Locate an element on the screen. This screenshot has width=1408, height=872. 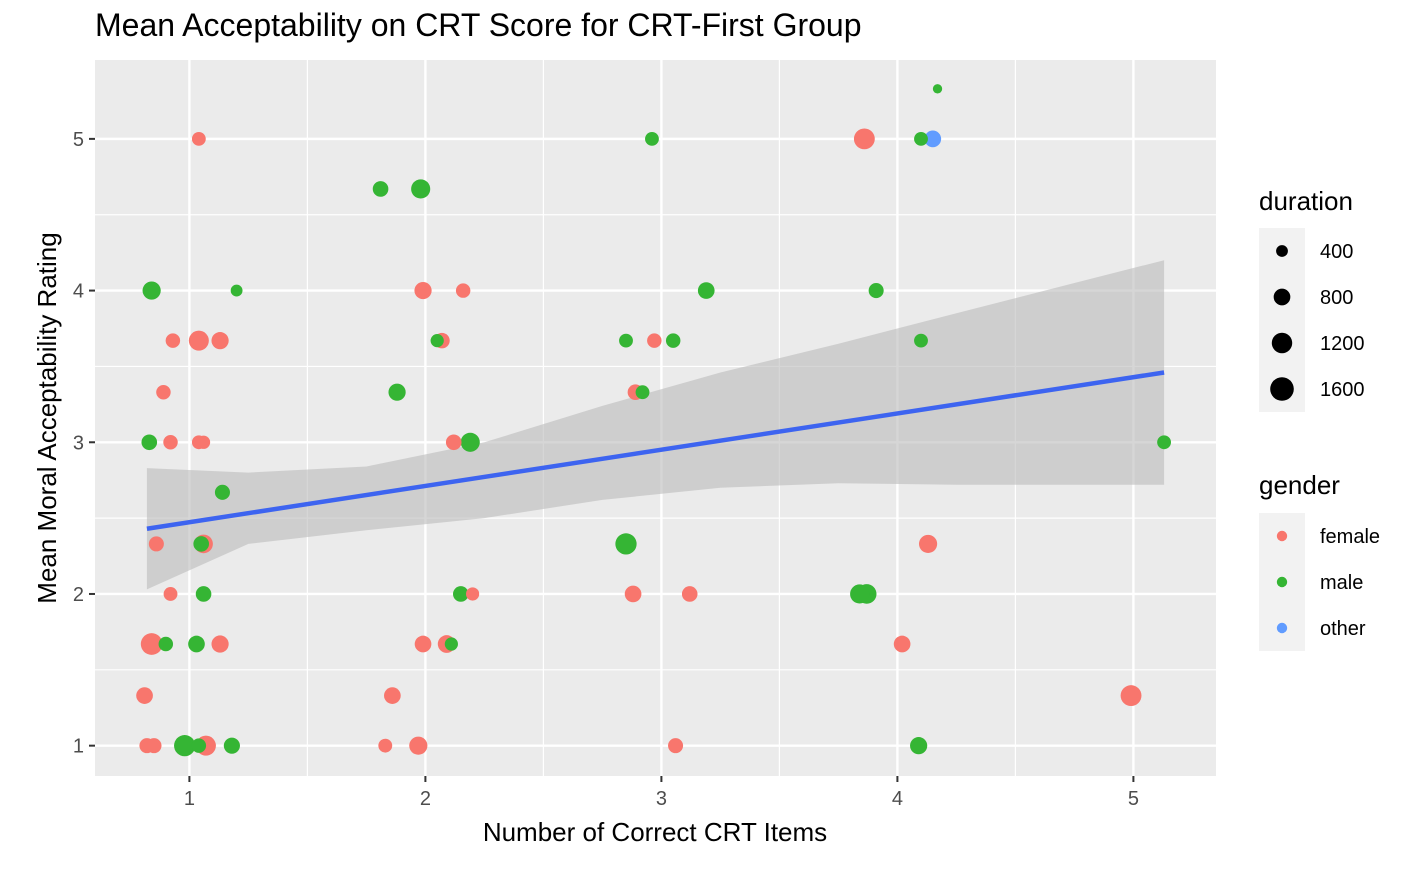
legend-duration-label: 1600 is located at coordinates (1342, 390).